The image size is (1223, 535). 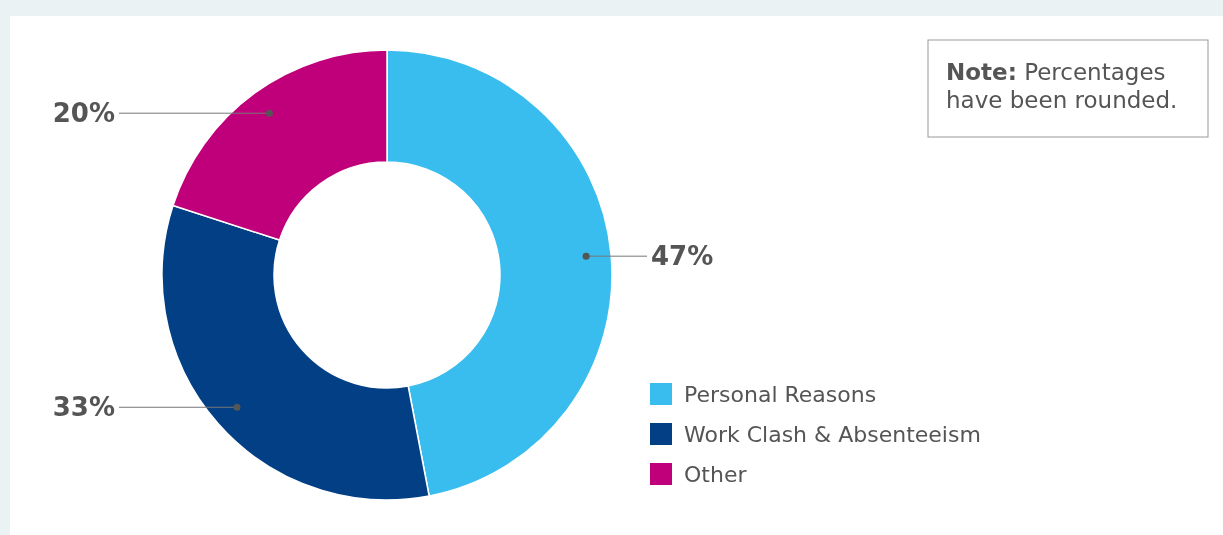 What do you see at coordinates (83, 407) in the screenshot?
I see `data-label: 33%` at bounding box center [83, 407].